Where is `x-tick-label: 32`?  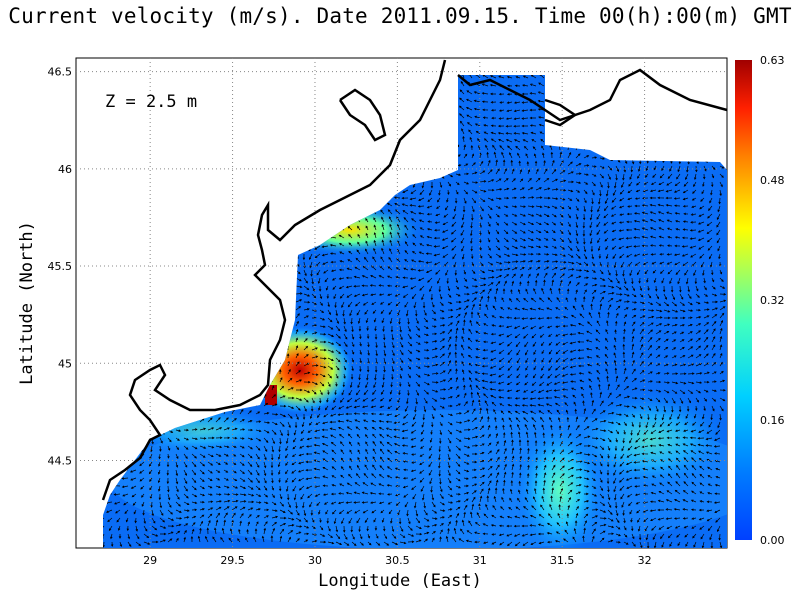
x-tick-label: 32 is located at coordinates (645, 560).